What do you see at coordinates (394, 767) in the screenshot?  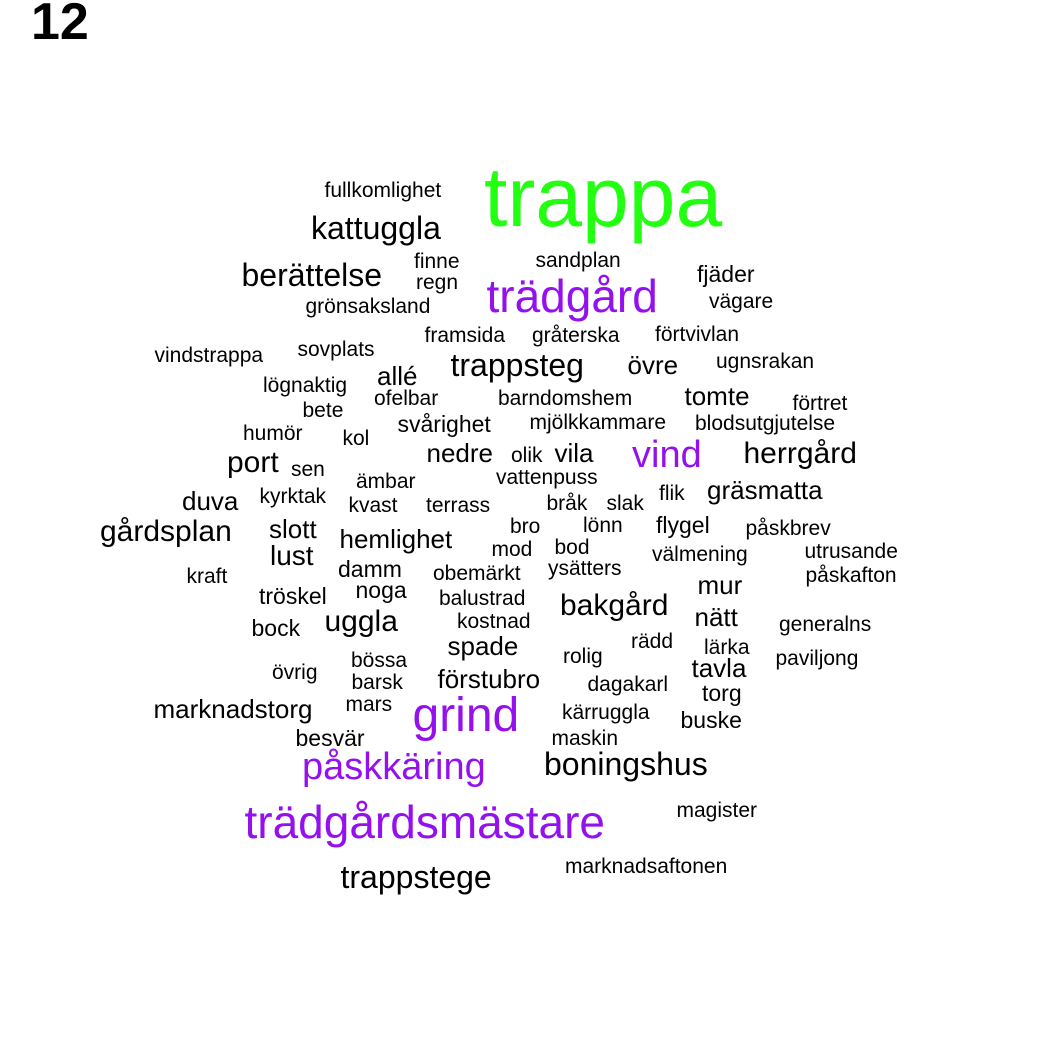 I see `cloud-word-5: påskkäring` at bounding box center [394, 767].